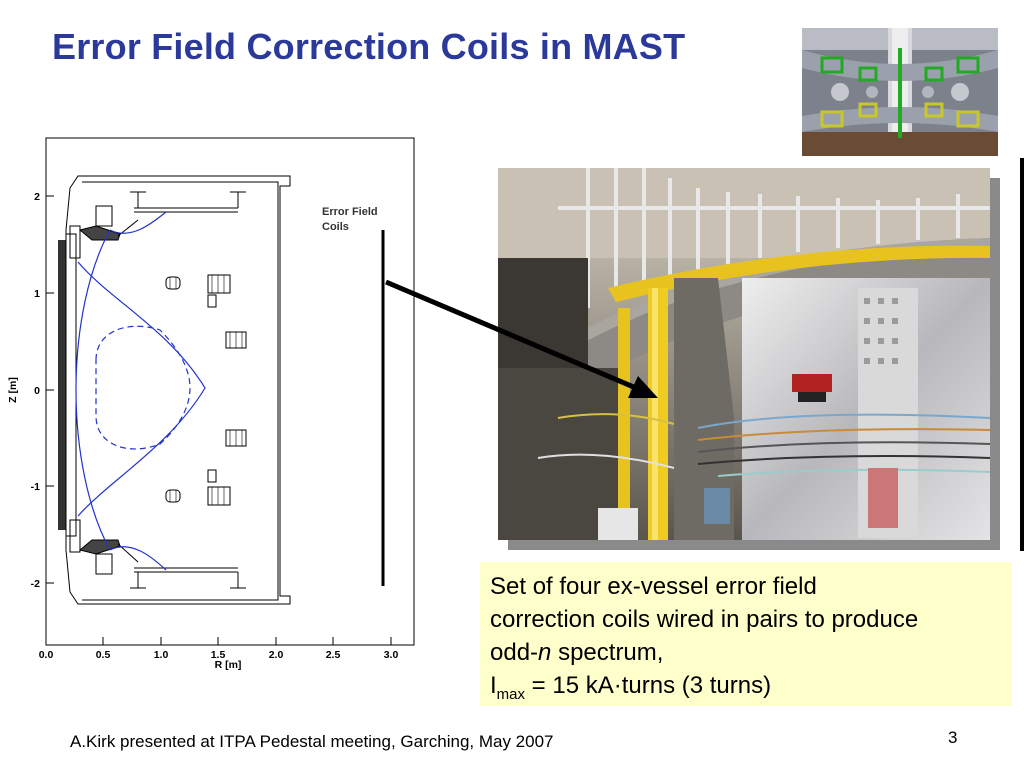 Image resolution: width=1024 pixels, height=768 pixels. I want to click on caption-line: Imax = 15 kA·turns (3 turns), so click(746, 690).